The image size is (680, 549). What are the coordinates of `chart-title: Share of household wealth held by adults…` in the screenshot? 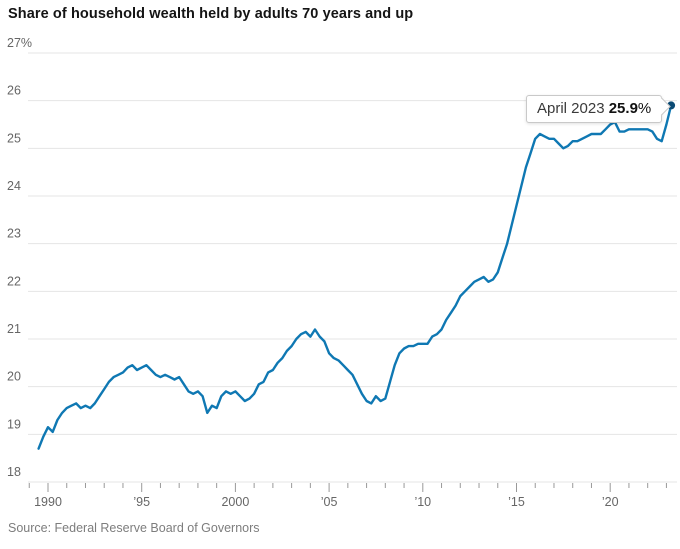 It's located at (211, 14).